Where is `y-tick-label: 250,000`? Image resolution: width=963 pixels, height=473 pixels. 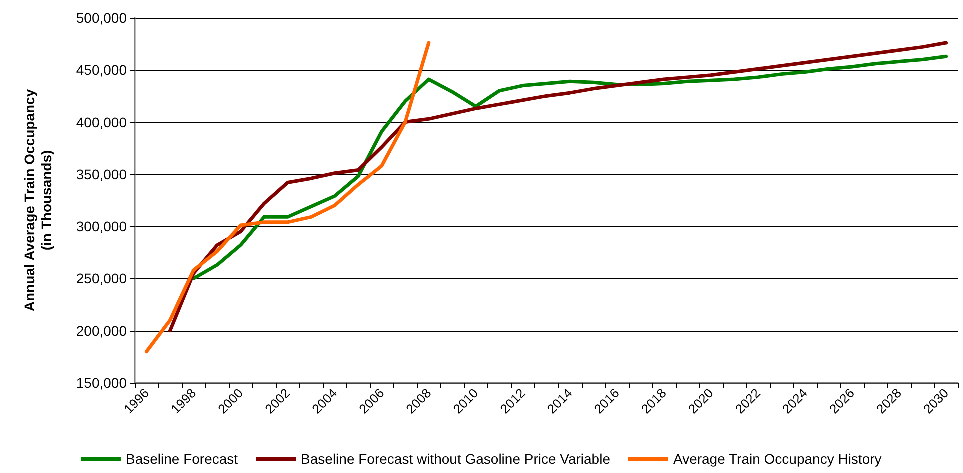
y-tick-label: 250,000 is located at coordinates (102, 278).